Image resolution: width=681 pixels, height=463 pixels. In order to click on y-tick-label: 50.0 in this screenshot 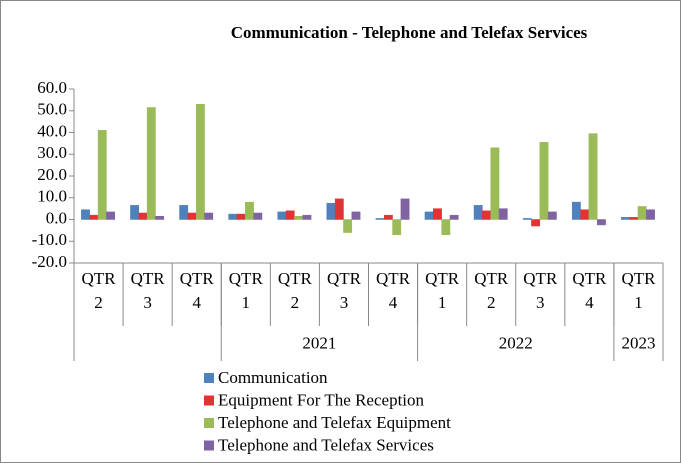, I will do `click(52, 109)`.